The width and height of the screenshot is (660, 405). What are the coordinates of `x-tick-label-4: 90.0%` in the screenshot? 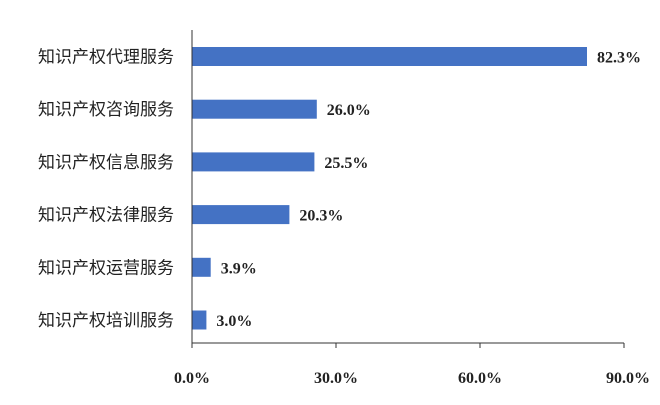 It's located at (628, 378).